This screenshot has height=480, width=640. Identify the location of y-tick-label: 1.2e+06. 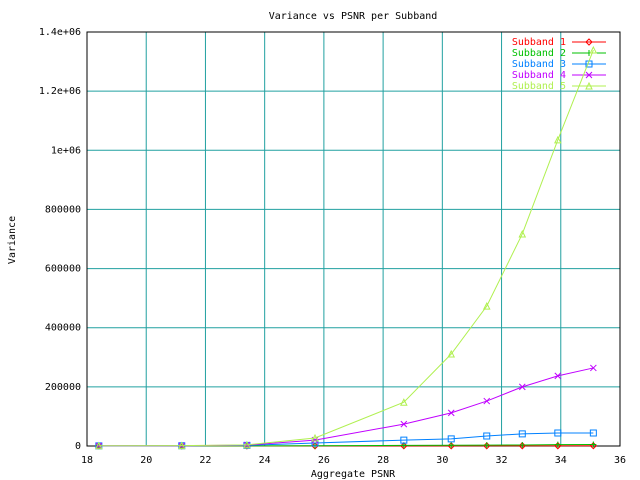
(60, 91).